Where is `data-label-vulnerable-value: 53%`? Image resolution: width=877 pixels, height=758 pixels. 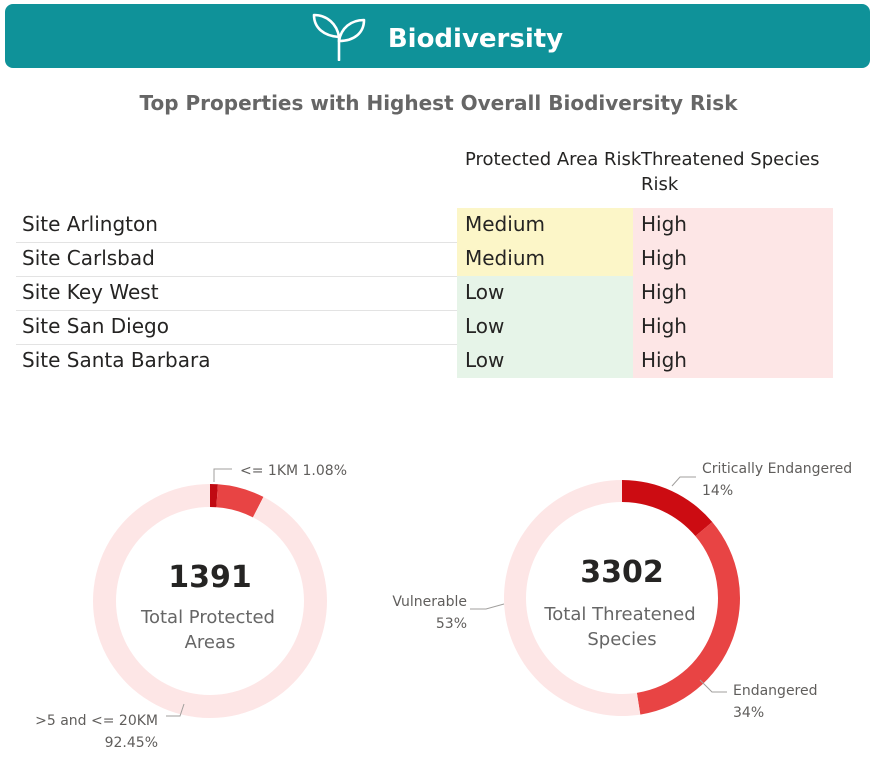 data-label-vulnerable-value: 53% is located at coordinates (451, 624).